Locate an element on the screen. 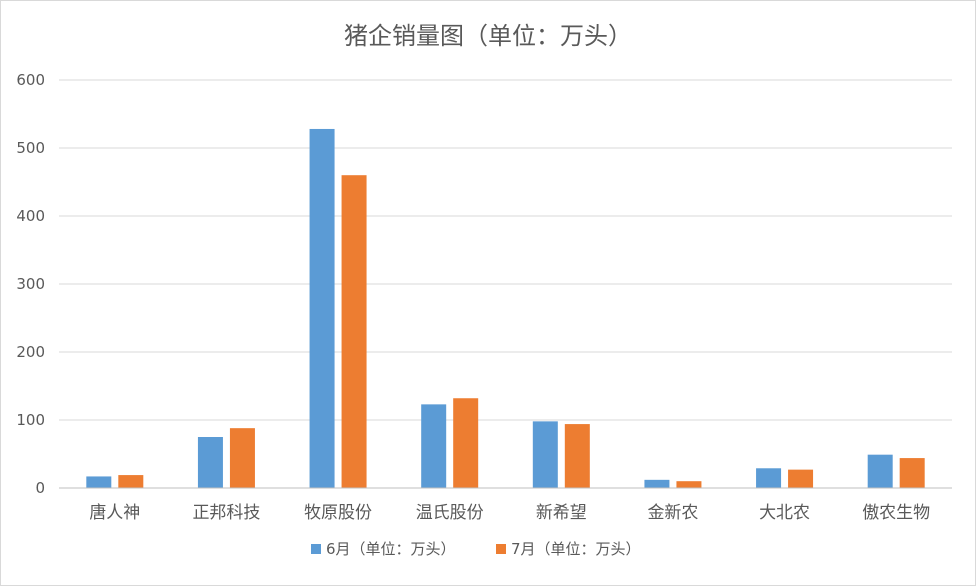 The height and width of the screenshot is (586, 976). y-tick-label: 400 is located at coordinates (30, 216).